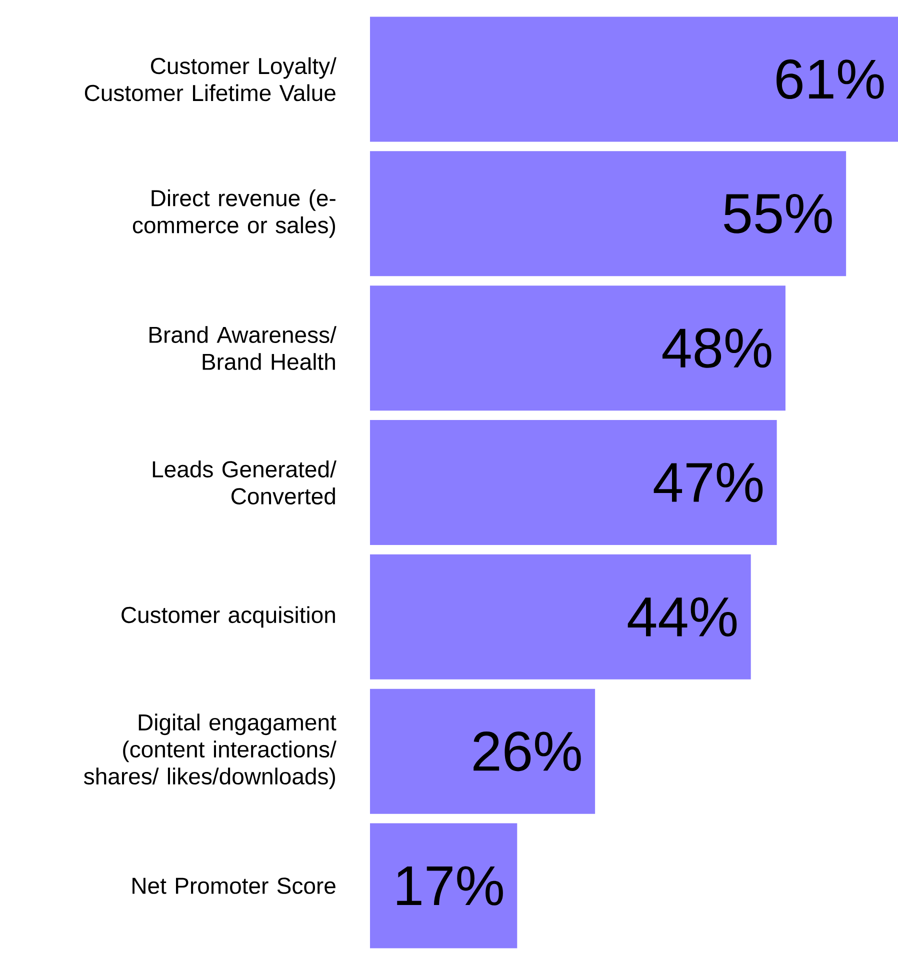 The image size is (898, 953). What do you see at coordinates (228, 617) in the screenshot?
I see `y-tick-label: Customer acquisition` at bounding box center [228, 617].